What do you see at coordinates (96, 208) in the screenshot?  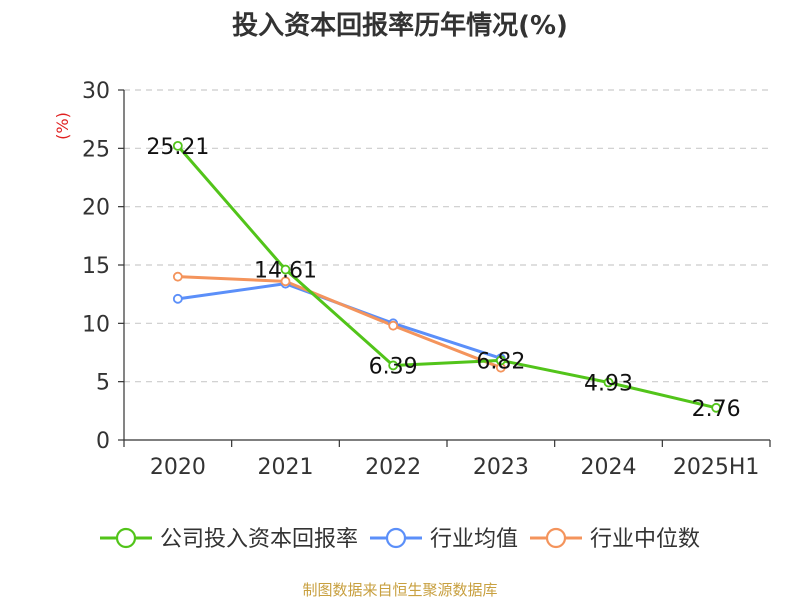 I see `y-tick-label: 20` at bounding box center [96, 208].